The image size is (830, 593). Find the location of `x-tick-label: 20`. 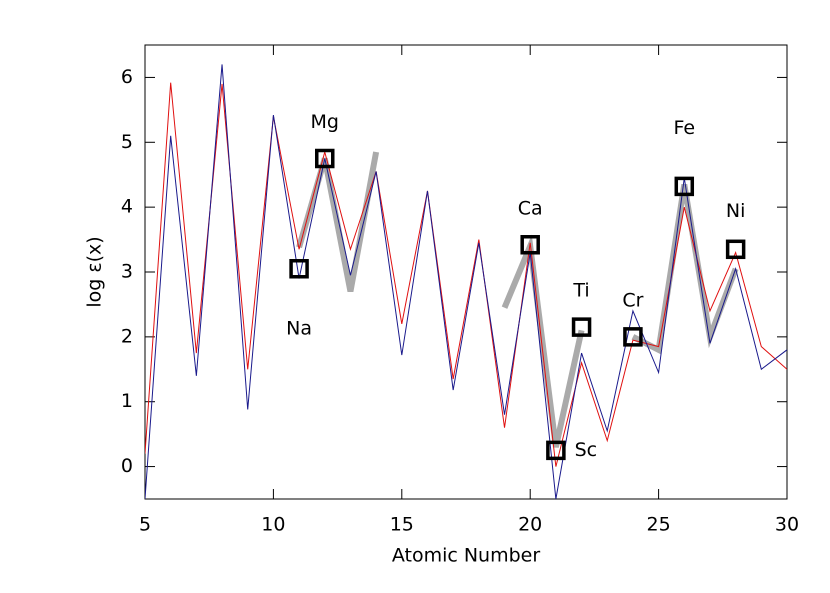

x-tick-label: 20 is located at coordinates (530, 525).